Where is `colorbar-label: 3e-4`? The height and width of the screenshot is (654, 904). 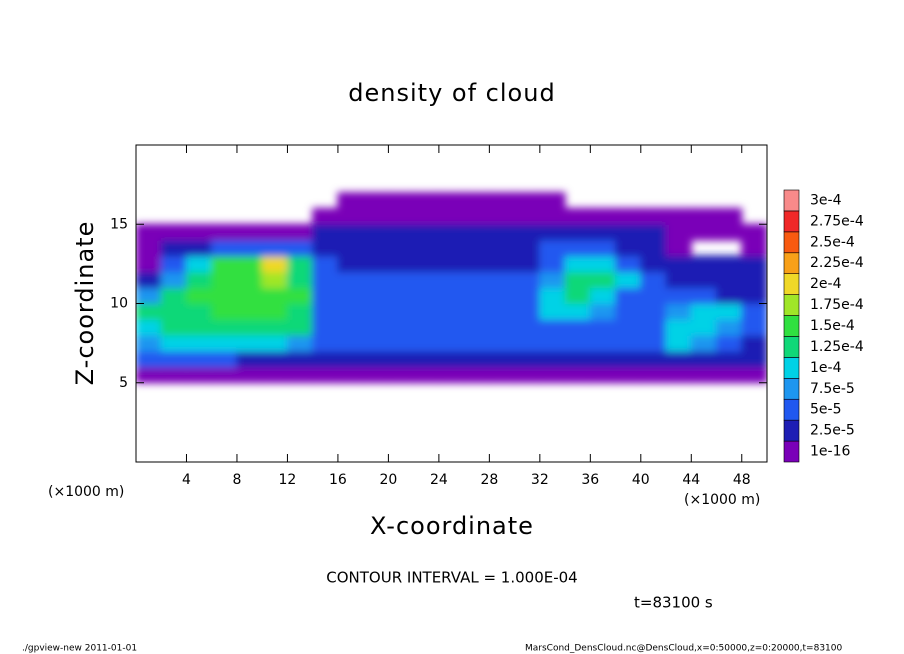
colorbar-label: 3e-4 is located at coordinates (826, 200).